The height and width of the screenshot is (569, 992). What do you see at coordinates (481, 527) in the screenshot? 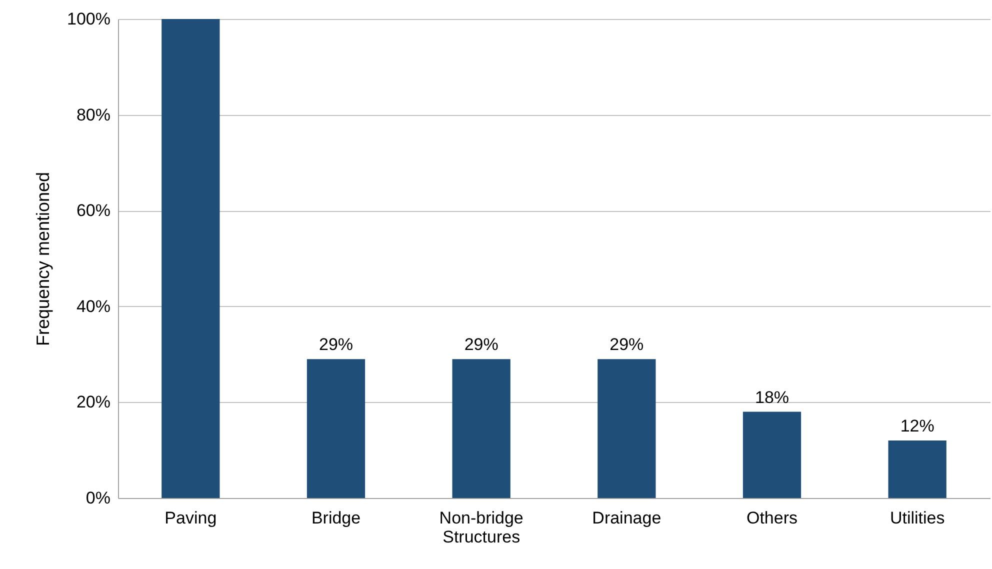
I see `x-tick-label: Non-bridge Structures` at bounding box center [481, 527].